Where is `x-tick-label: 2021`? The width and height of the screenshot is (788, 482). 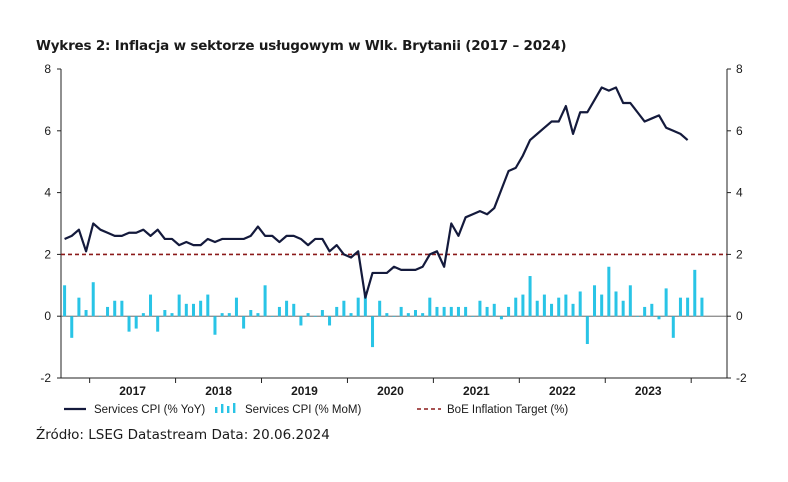 x-tick-label: 2021 is located at coordinates (476, 391).